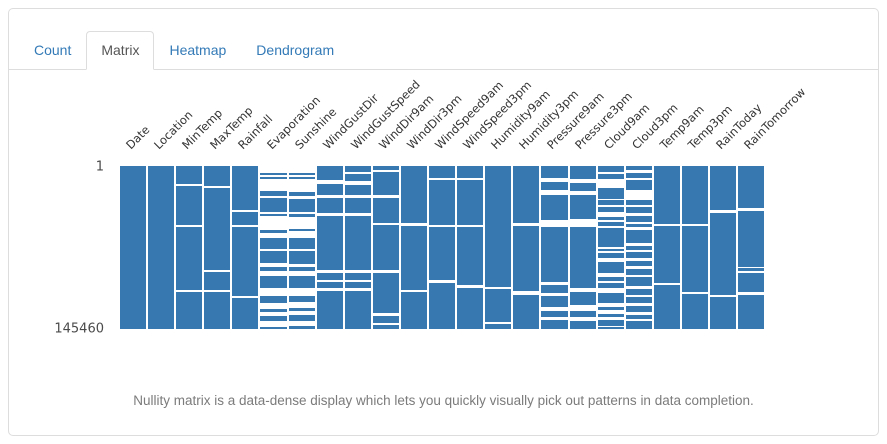 Image resolution: width=887 pixels, height=444 pixels. I want to click on matrix-column-Location, so click(161, 247).